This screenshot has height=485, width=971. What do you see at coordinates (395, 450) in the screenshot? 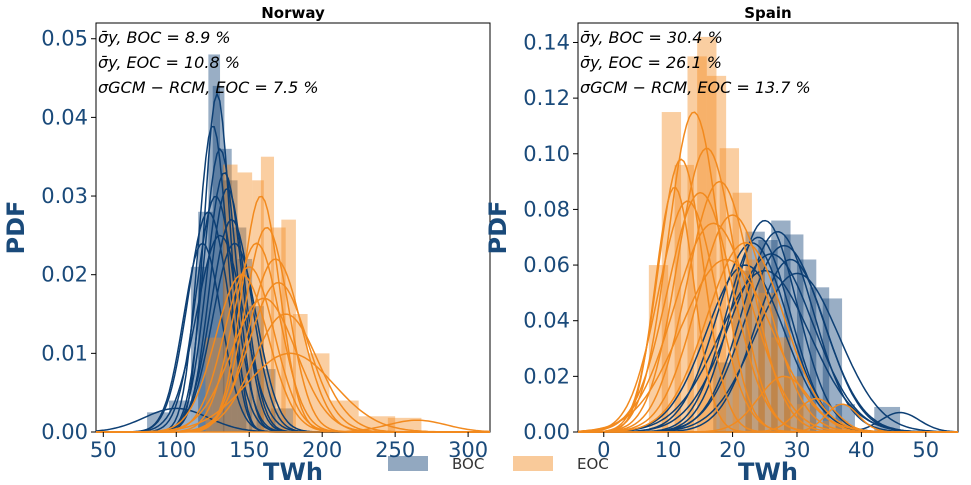
I see `norway-x-tick-label-4: 250` at bounding box center [395, 450].